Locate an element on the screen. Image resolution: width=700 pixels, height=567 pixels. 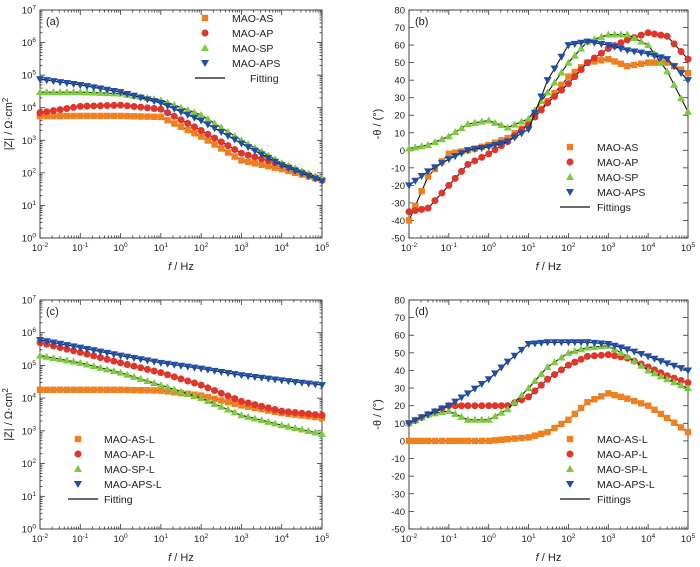
series-MAO-SP-L is located at coordinates (548, 384).